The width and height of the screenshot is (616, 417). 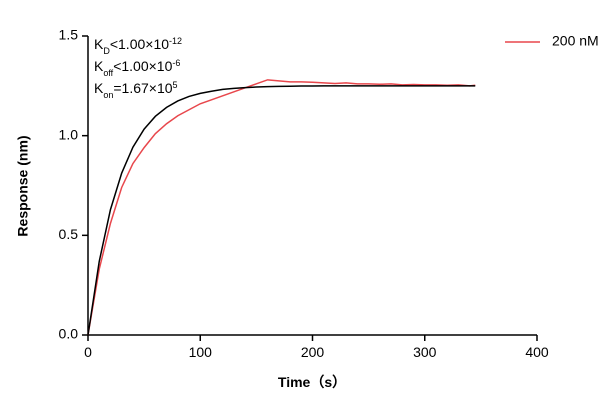 I want to click on annotation-sub: D, so click(x=106, y=51).